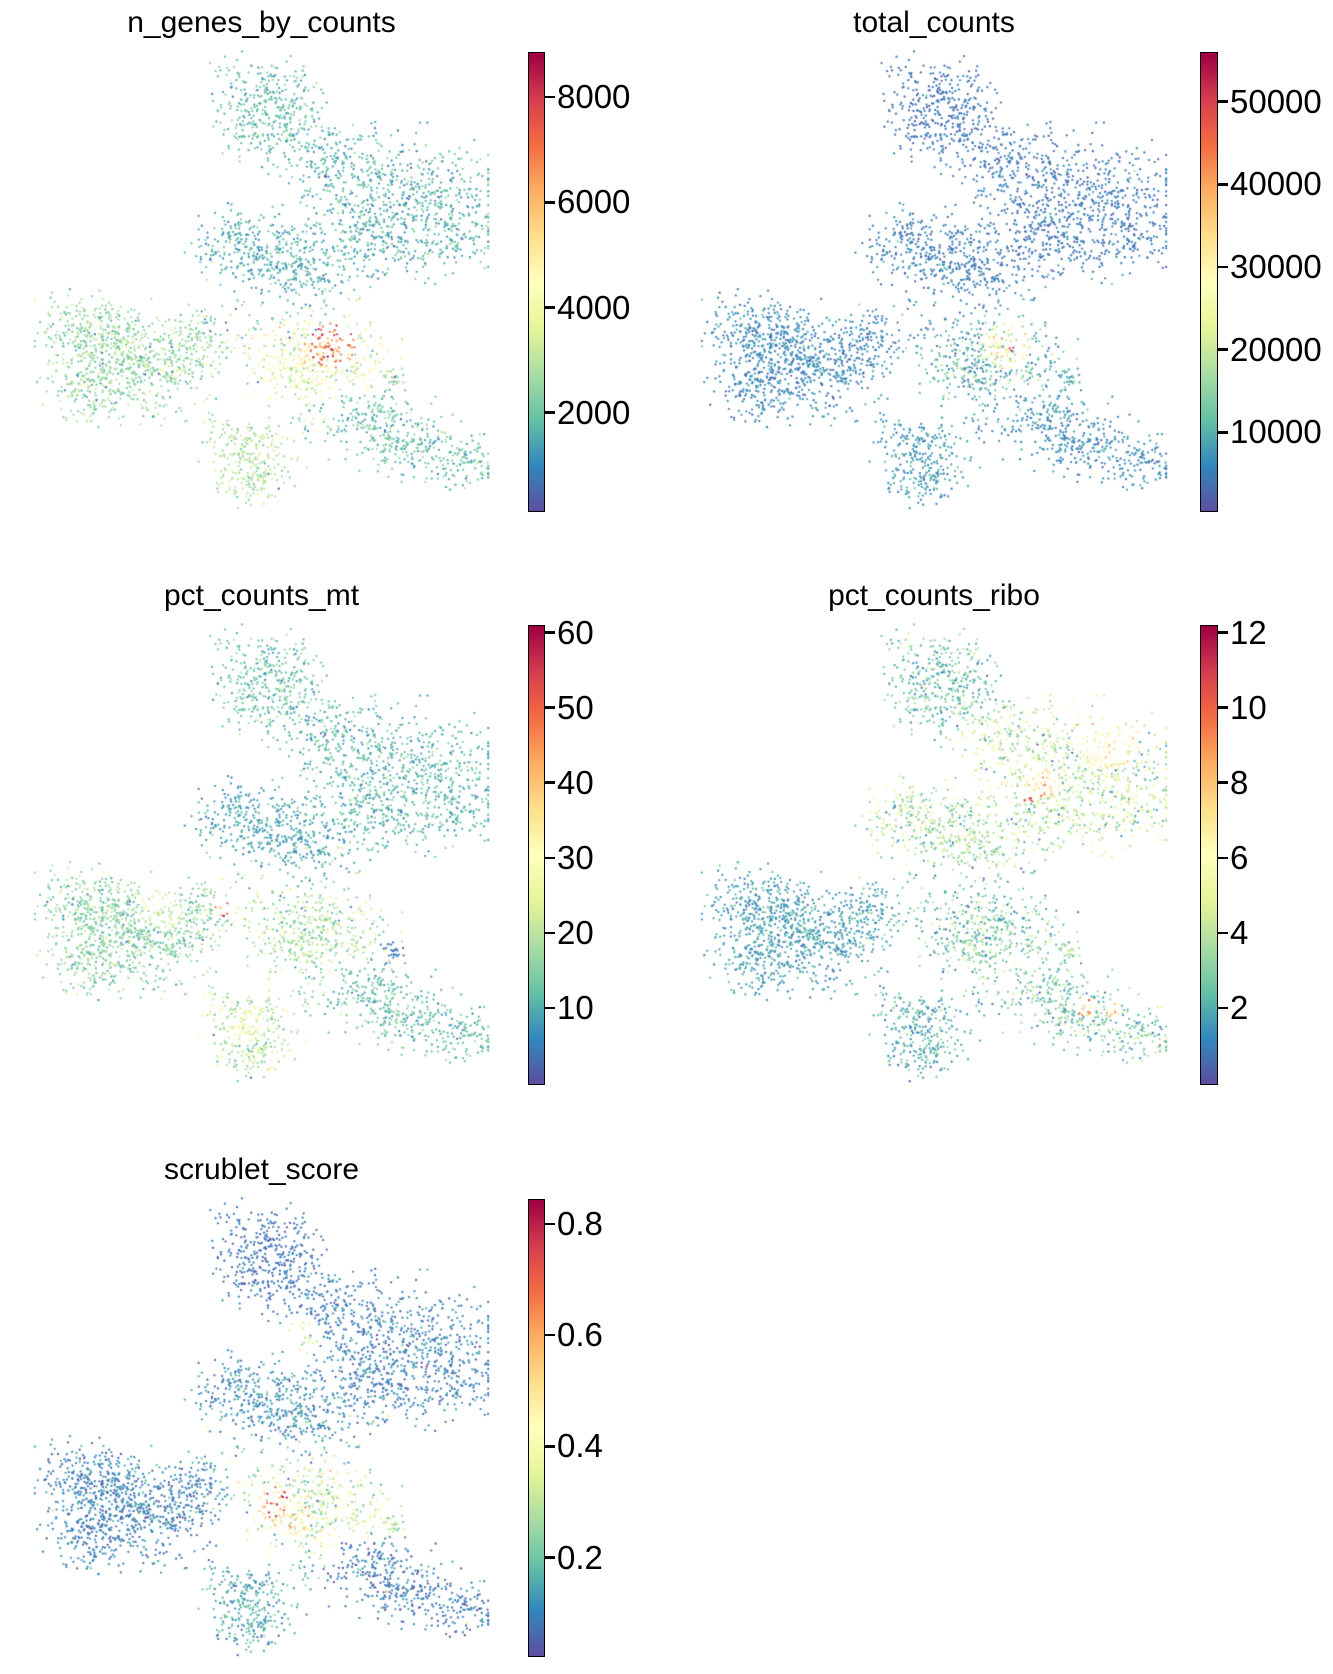 The image size is (1333, 1674). I want to click on colorbar-tick-label: 2, so click(1239, 1007).